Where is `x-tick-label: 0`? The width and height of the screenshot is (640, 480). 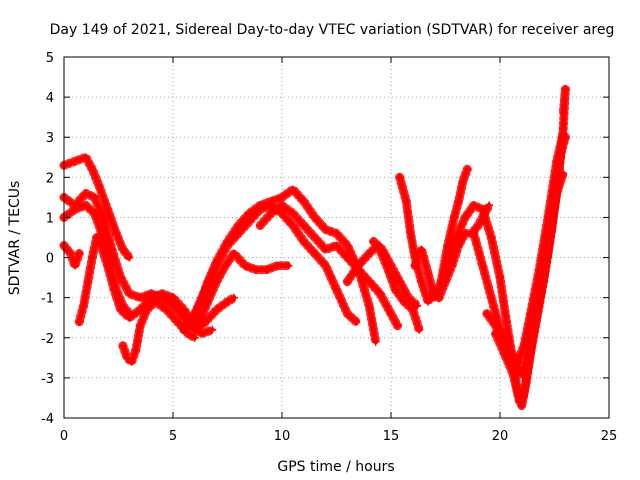
x-tick-label: 0 is located at coordinates (64, 436).